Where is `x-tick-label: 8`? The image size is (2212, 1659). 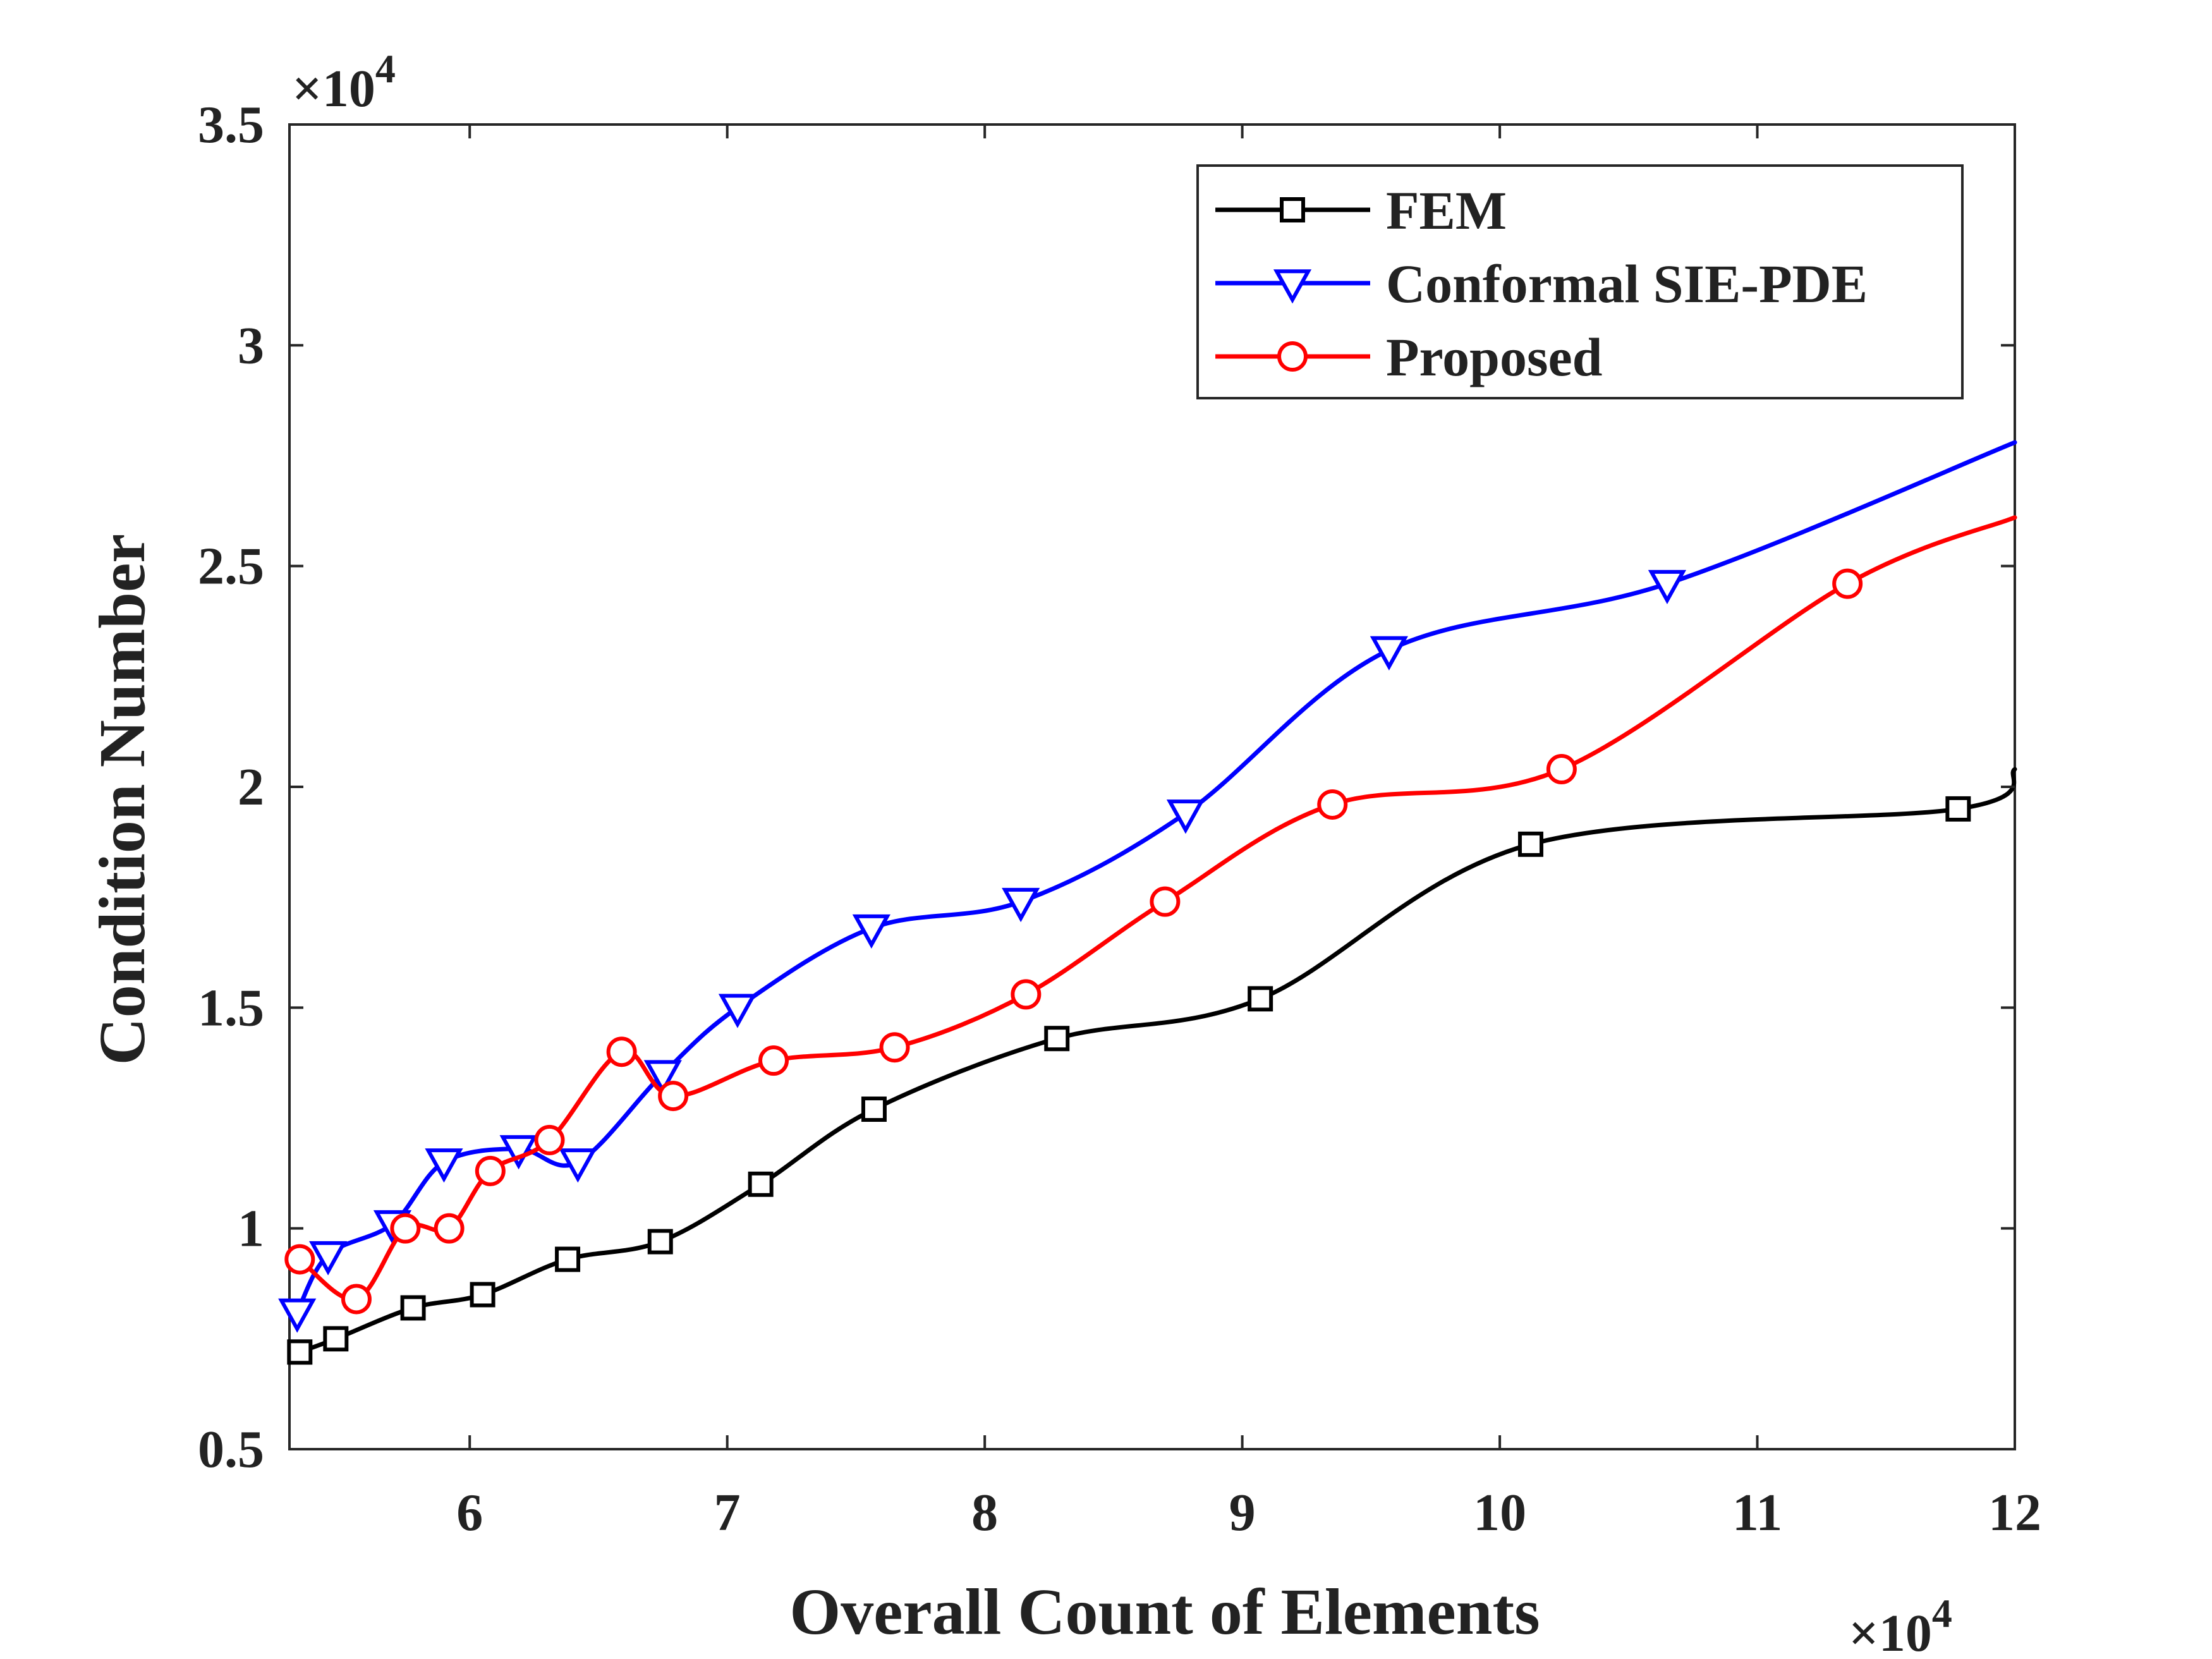 x-tick-label: 8 is located at coordinates (984, 1512).